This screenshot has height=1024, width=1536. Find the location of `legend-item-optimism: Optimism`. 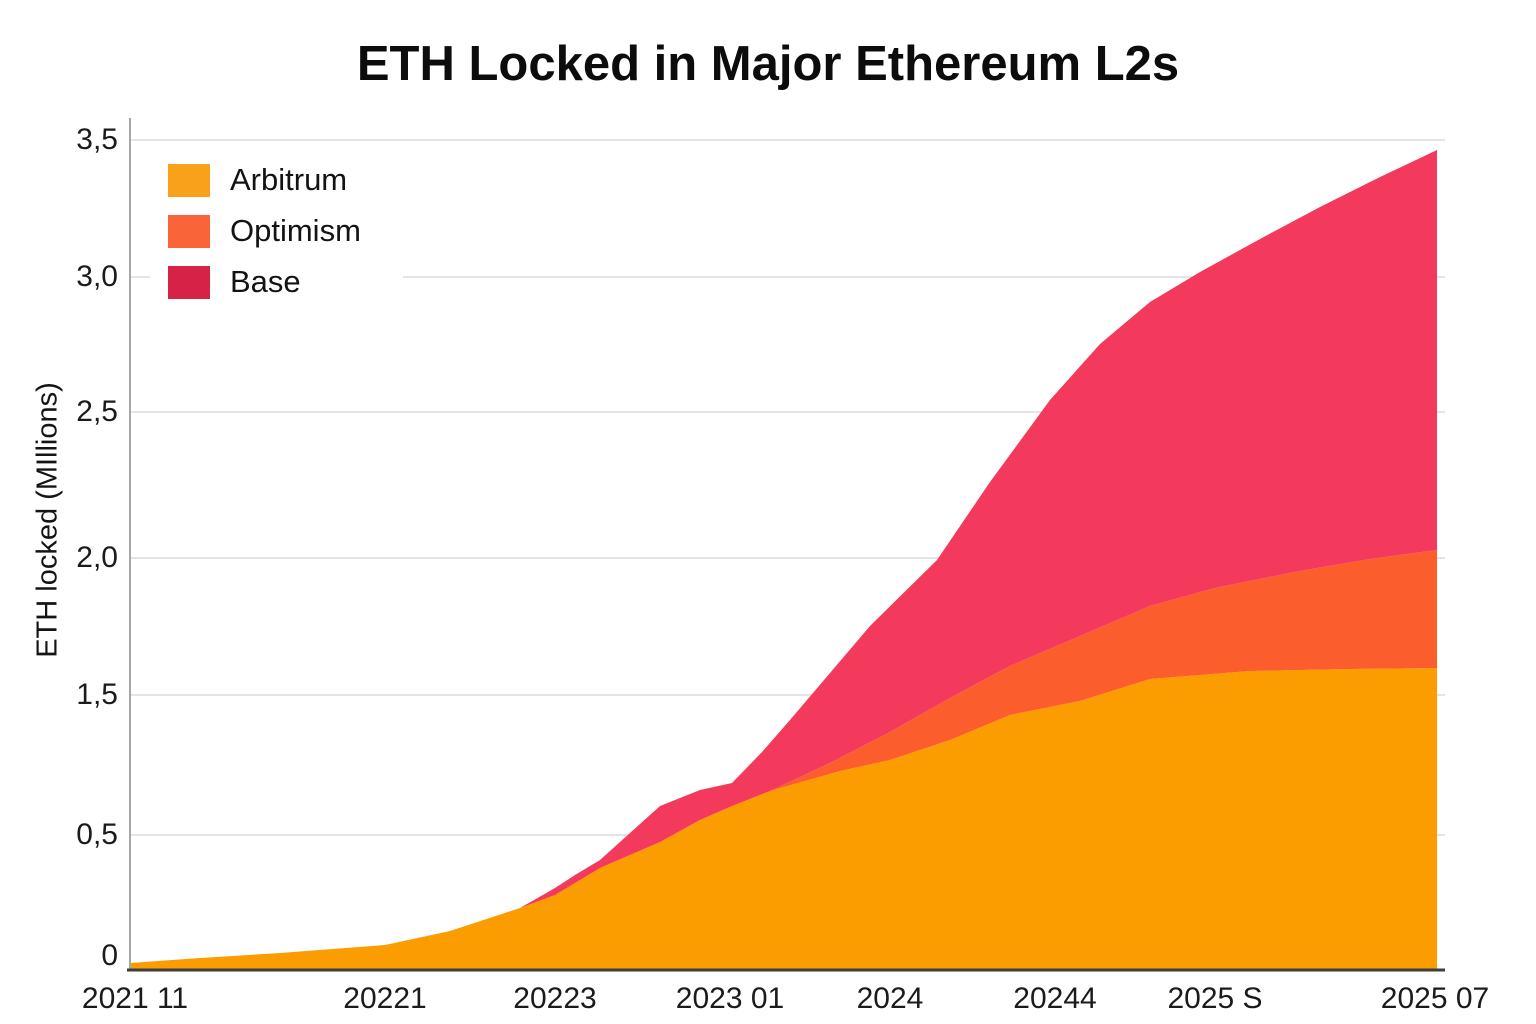

legend-item-optimism: Optimism is located at coordinates (264, 231).